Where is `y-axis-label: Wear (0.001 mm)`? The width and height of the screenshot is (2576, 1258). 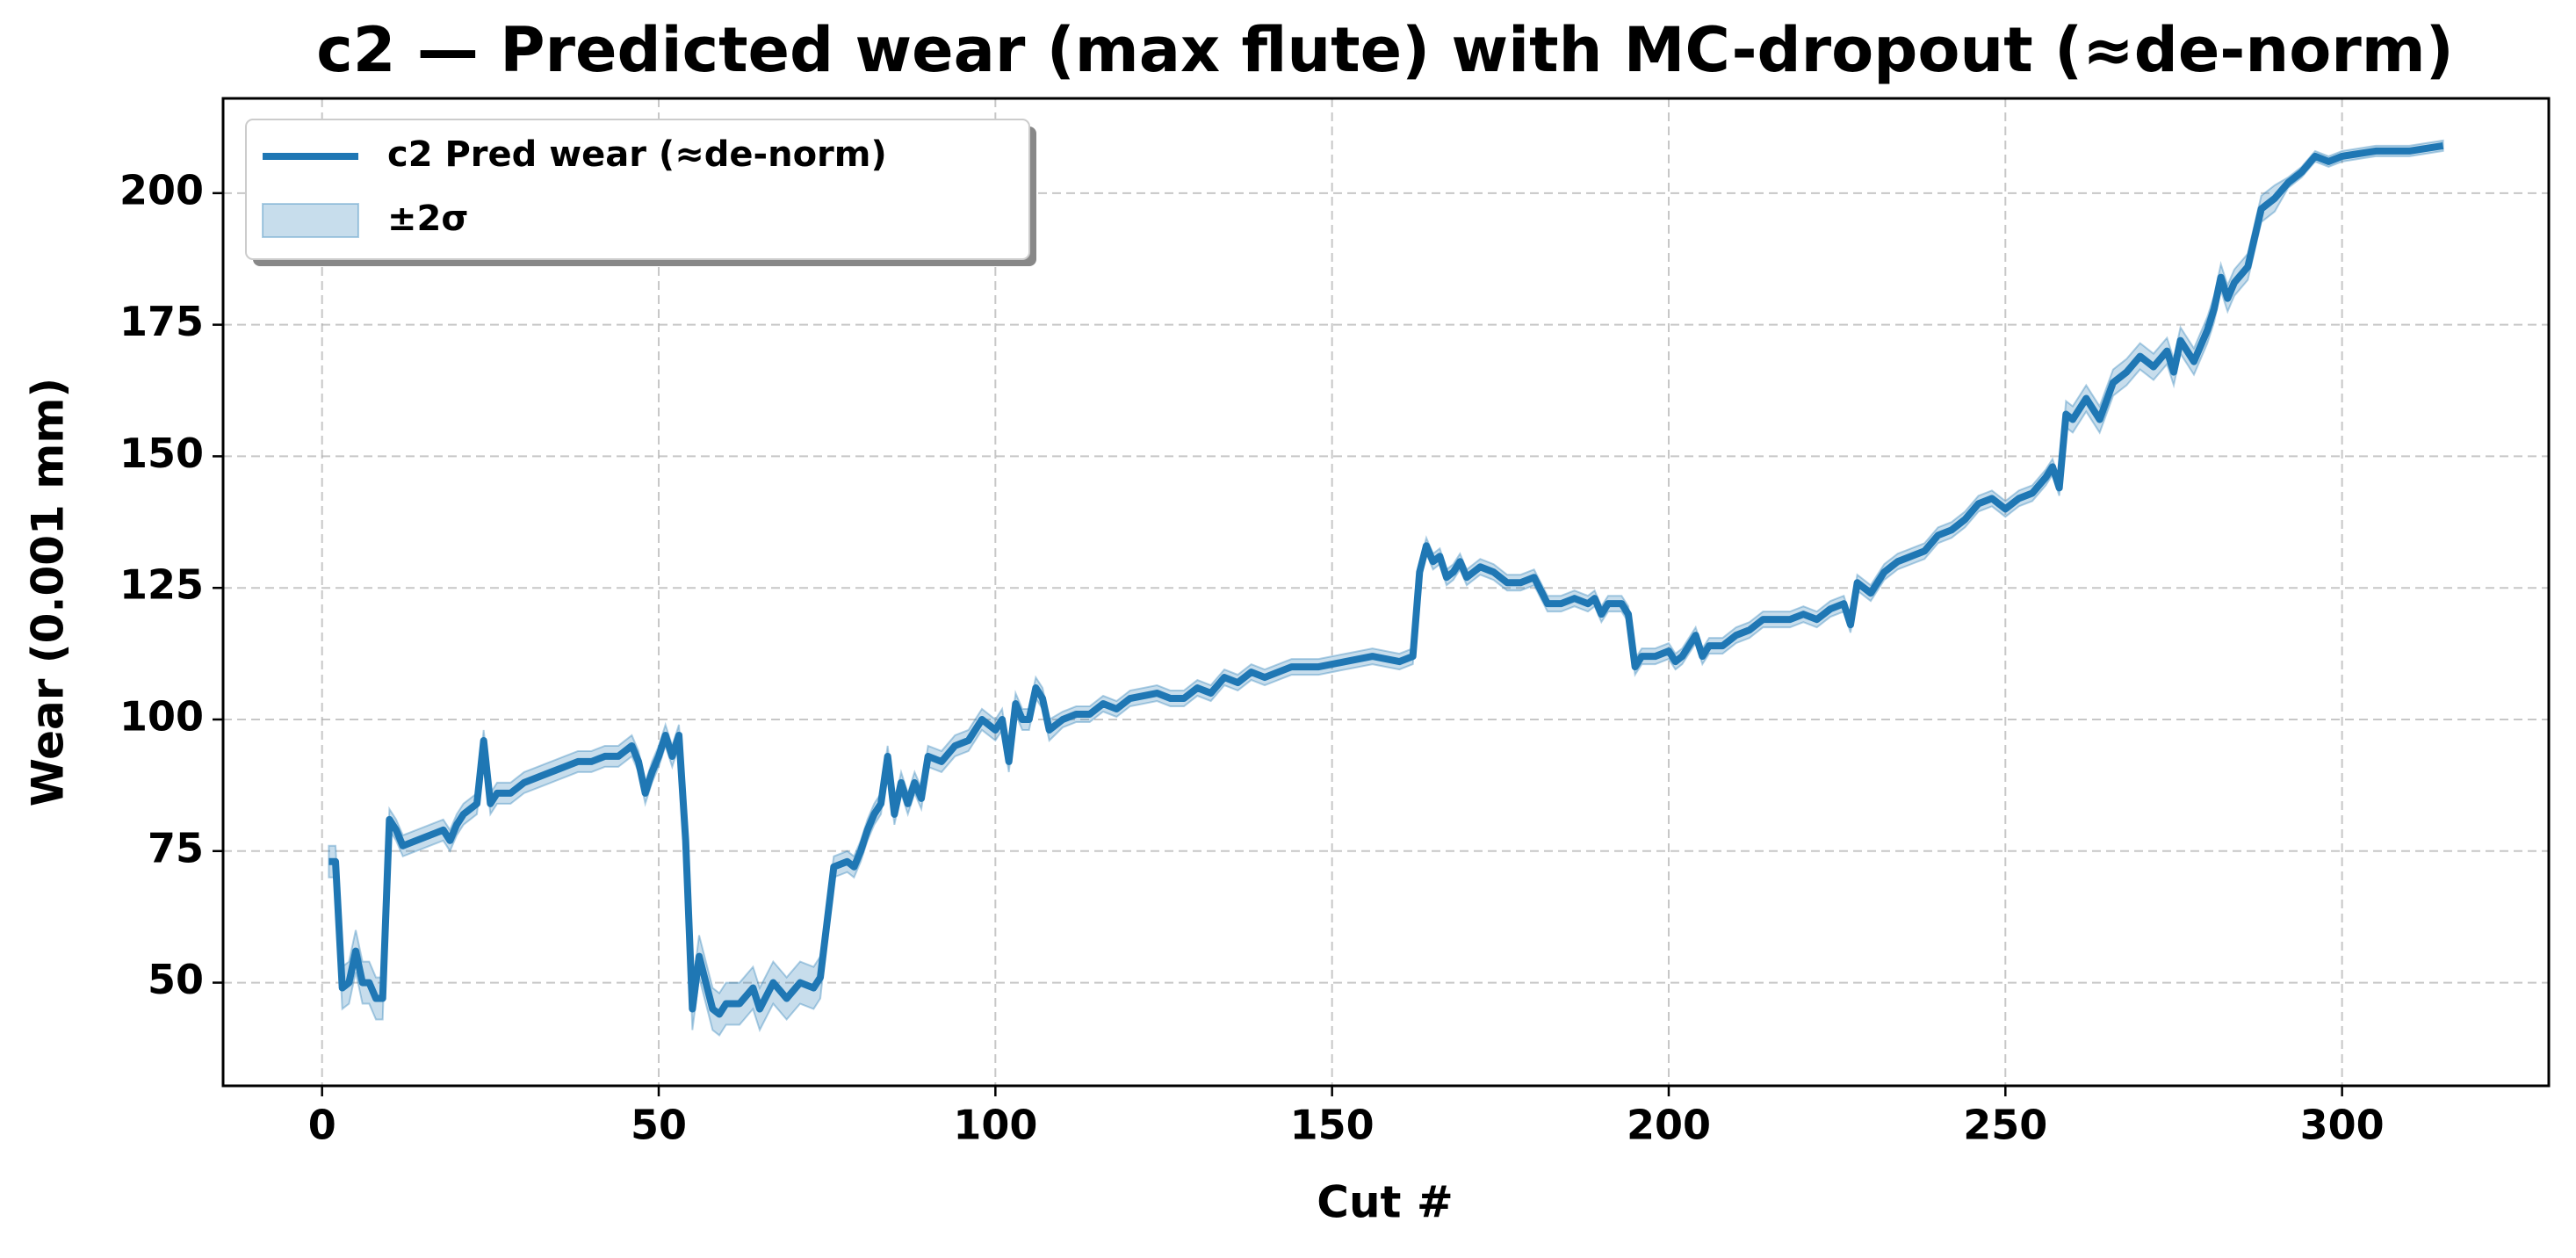
y-axis-label: Wear (0.001 mm) is located at coordinates (48, 592).